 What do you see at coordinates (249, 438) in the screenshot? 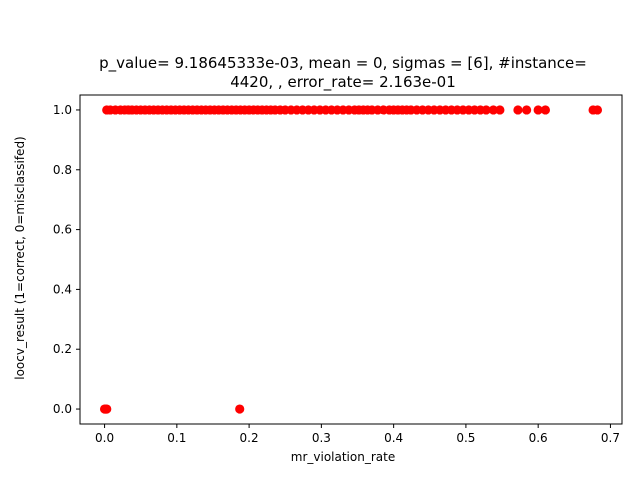
I see `x-tick-label: 0.2` at bounding box center [249, 438].